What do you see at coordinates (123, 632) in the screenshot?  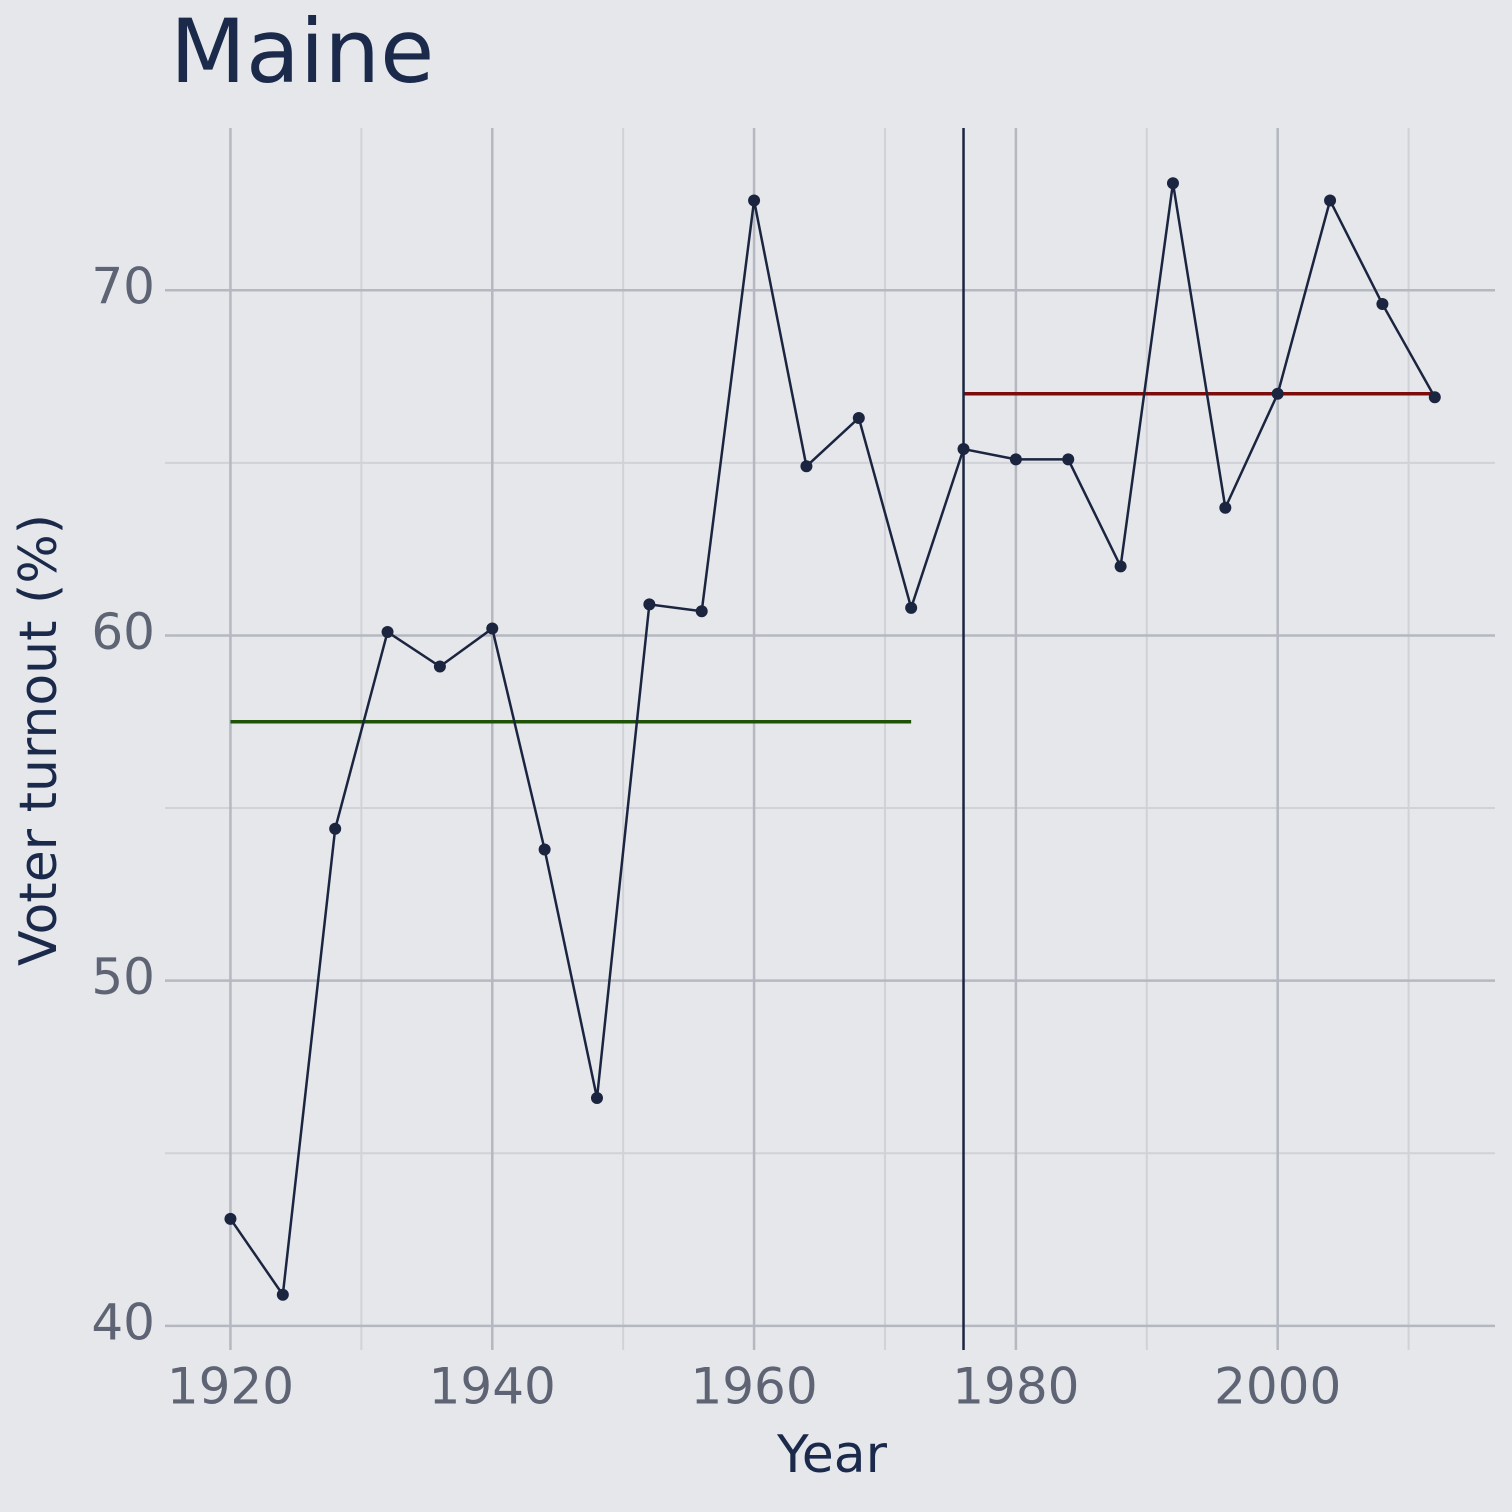 I see `y-tick-label: 60` at bounding box center [123, 632].